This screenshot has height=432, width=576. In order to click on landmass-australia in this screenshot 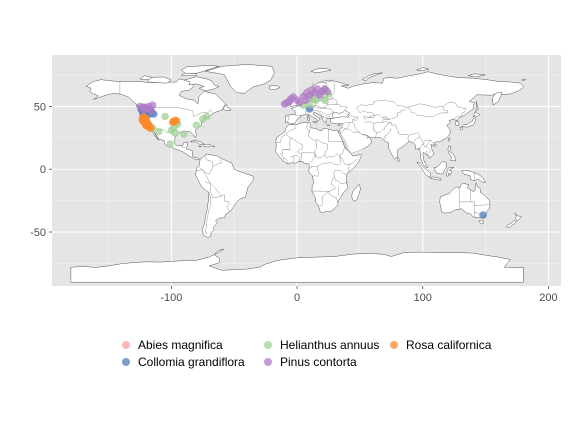, I will do `click(465, 200)`.